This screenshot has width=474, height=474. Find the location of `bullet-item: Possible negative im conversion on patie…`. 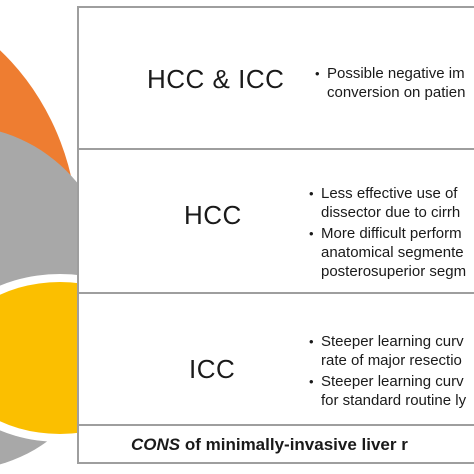

bullet-item: Possible negative im conversion on patie… is located at coordinates (390, 83).